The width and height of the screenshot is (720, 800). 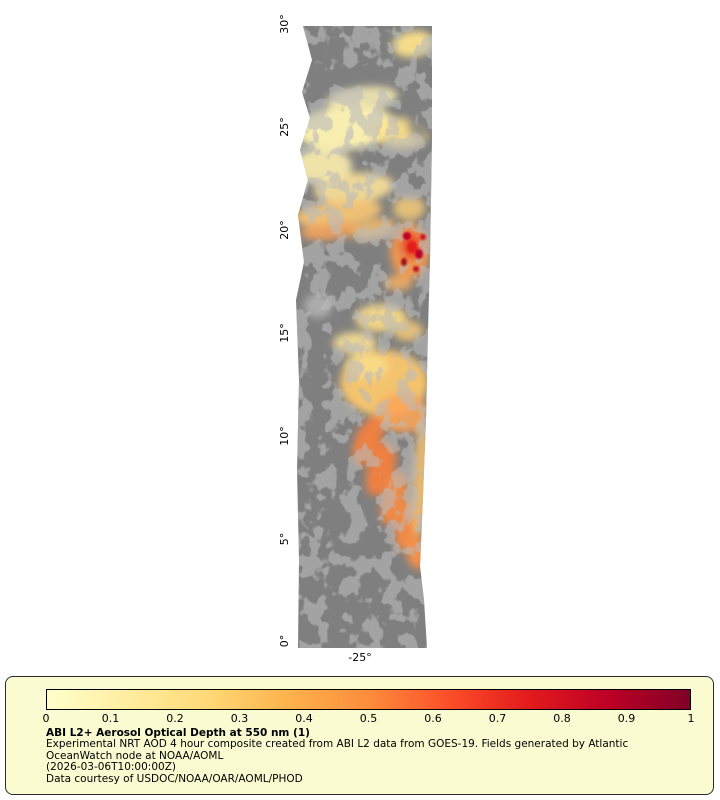 What do you see at coordinates (497, 718) in the screenshot?
I see `colorbar-tick-label: 0.7` at bounding box center [497, 718].